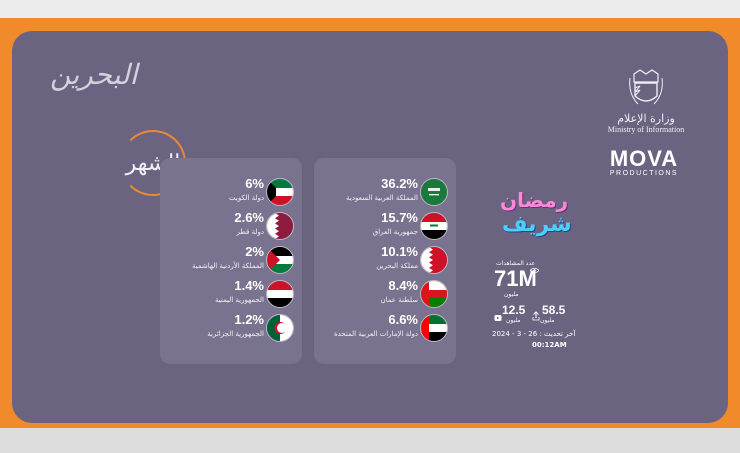 The height and width of the screenshot is (453, 740). What do you see at coordinates (534, 266) in the screenshot?
I see `eye-icon` at bounding box center [534, 266].